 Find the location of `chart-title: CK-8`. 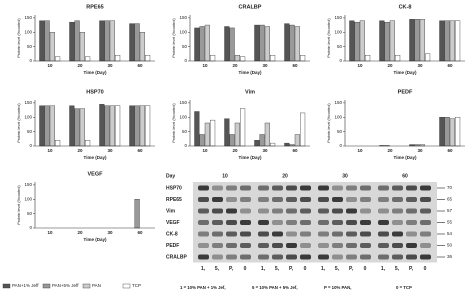

chart-title: CK-8 is located at coordinates (405, 7).